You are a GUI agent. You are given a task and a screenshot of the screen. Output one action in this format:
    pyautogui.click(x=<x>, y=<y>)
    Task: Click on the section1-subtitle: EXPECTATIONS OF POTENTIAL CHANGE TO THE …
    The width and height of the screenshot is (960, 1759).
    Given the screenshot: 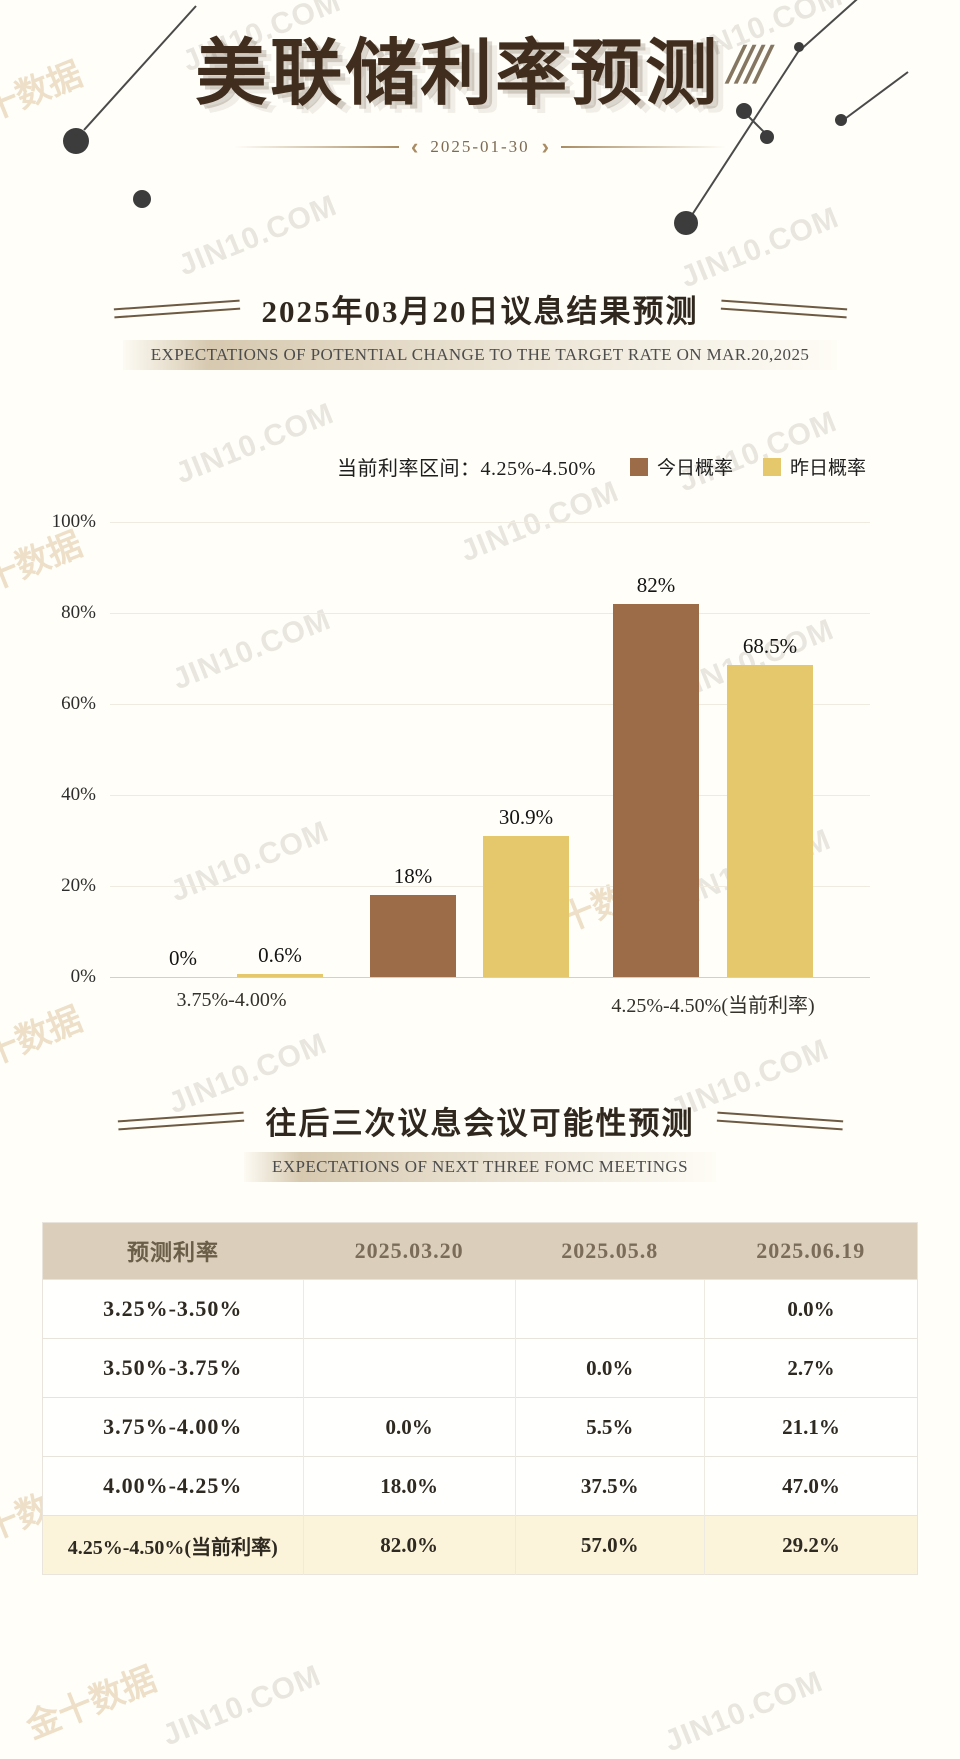 What is the action you would take?
    pyautogui.click(x=480, y=355)
    